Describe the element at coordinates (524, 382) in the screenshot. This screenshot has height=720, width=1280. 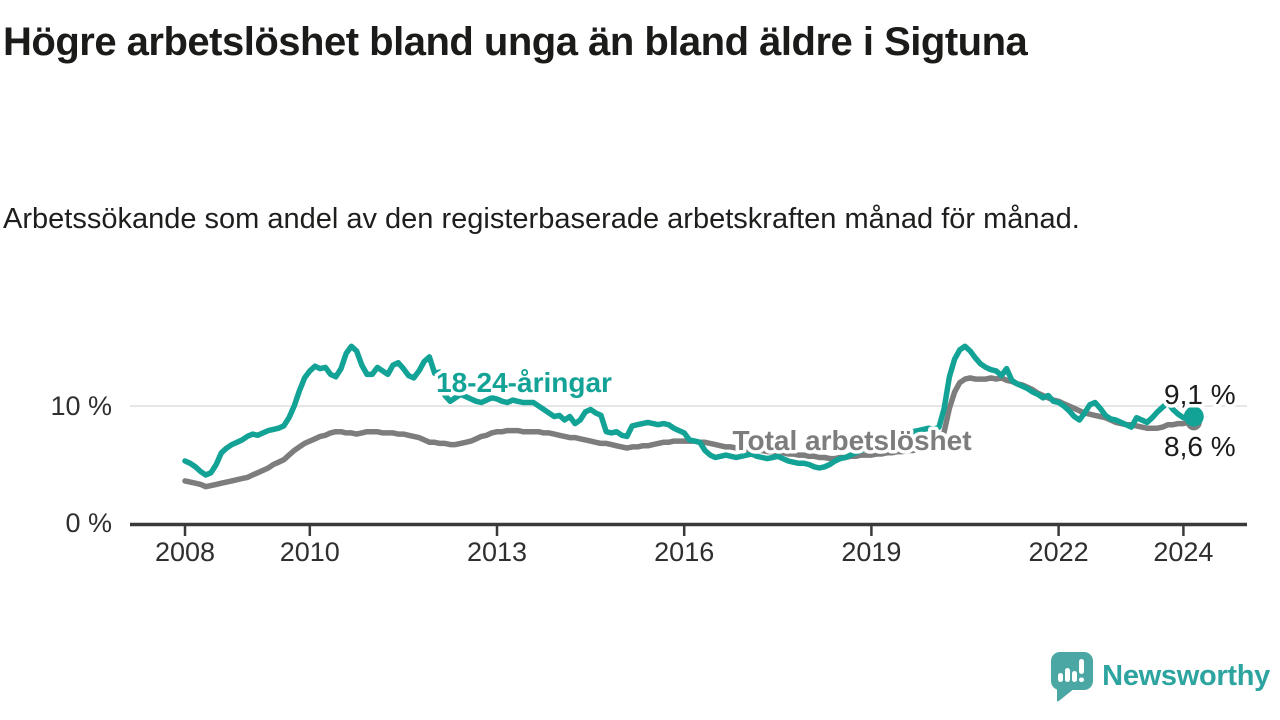
I see `series-label-0: 18-24-åringar` at that location.